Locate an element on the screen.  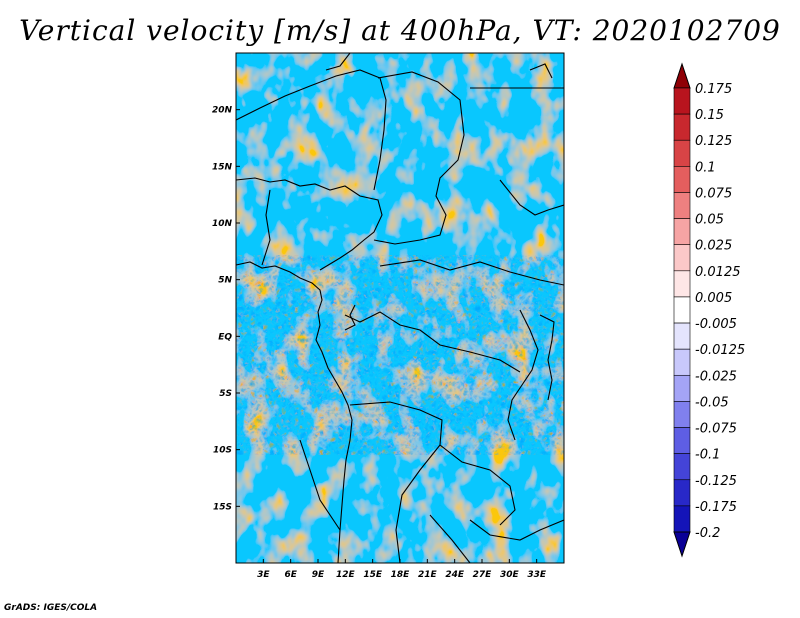
colorbar-label: 0.025 is located at coordinates (713, 246).